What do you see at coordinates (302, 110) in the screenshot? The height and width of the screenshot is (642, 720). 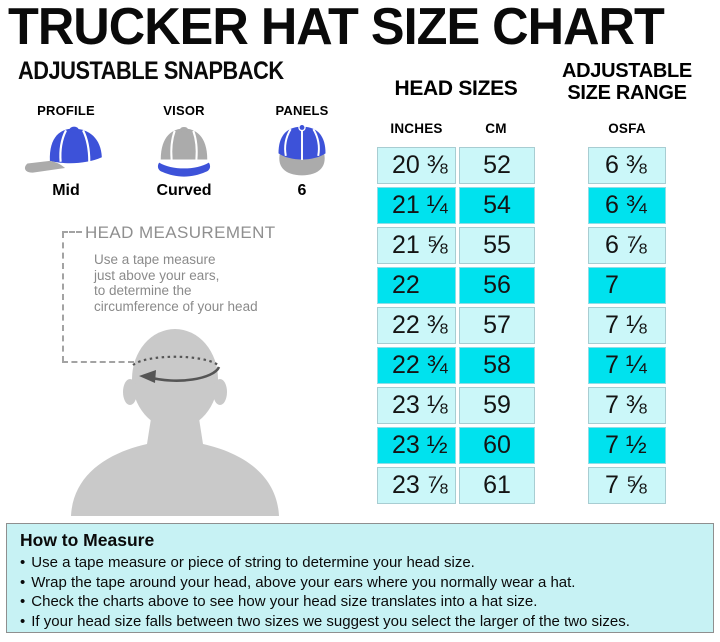 I see `feature-panels-label: PANELS` at bounding box center [302, 110].